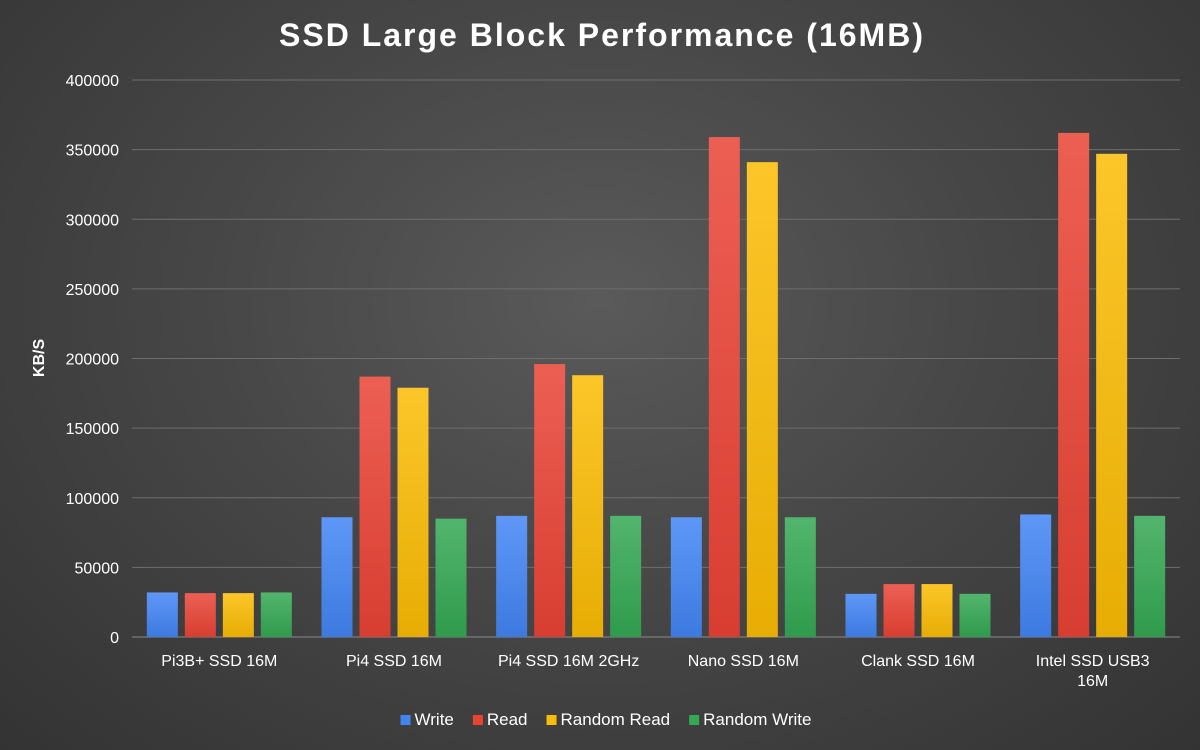 The height and width of the screenshot is (750, 1200). What do you see at coordinates (39, 358) in the screenshot?
I see `y-axis-label: KB/S` at bounding box center [39, 358].